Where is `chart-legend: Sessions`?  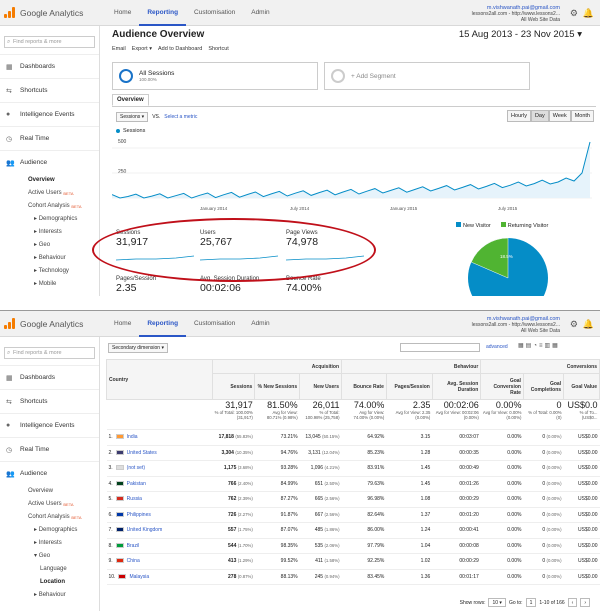 chart-legend: Sessions is located at coordinates (130, 131).